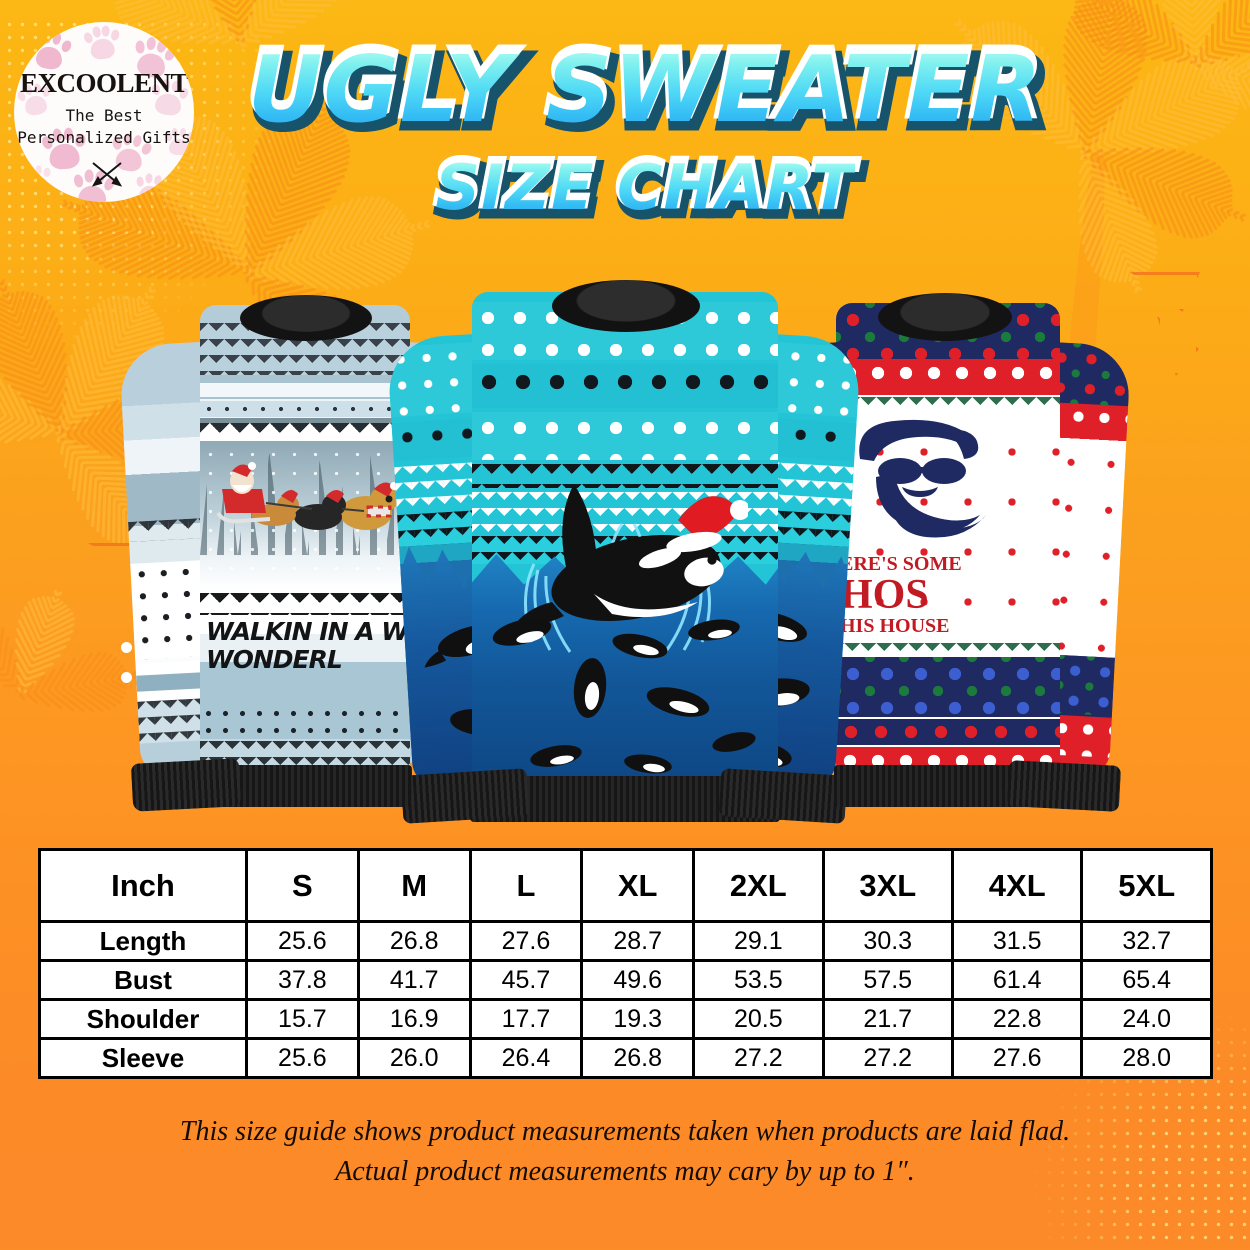  What do you see at coordinates (1064, 786) in the screenshot?
I see `sweater-right-cuff` at bounding box center [1064, 786].